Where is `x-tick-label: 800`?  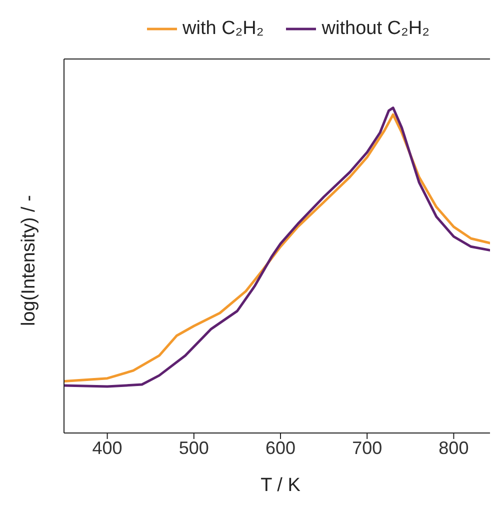 x-tick-label: 800 is located at coordinates (453, 448).